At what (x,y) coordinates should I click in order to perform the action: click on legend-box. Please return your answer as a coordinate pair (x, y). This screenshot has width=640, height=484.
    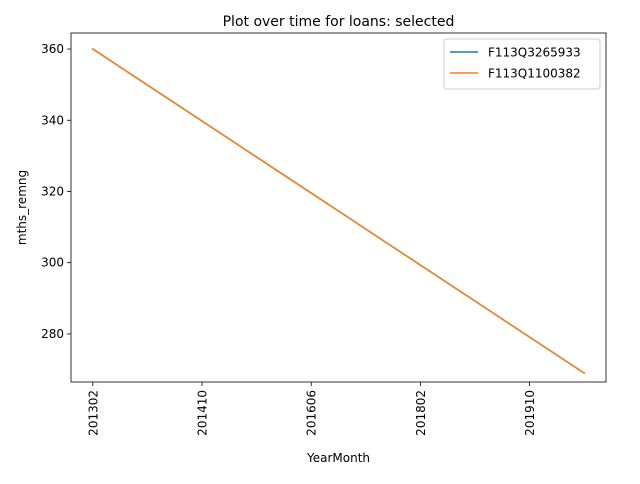
    Looking at the image, I should click on (522, 64).